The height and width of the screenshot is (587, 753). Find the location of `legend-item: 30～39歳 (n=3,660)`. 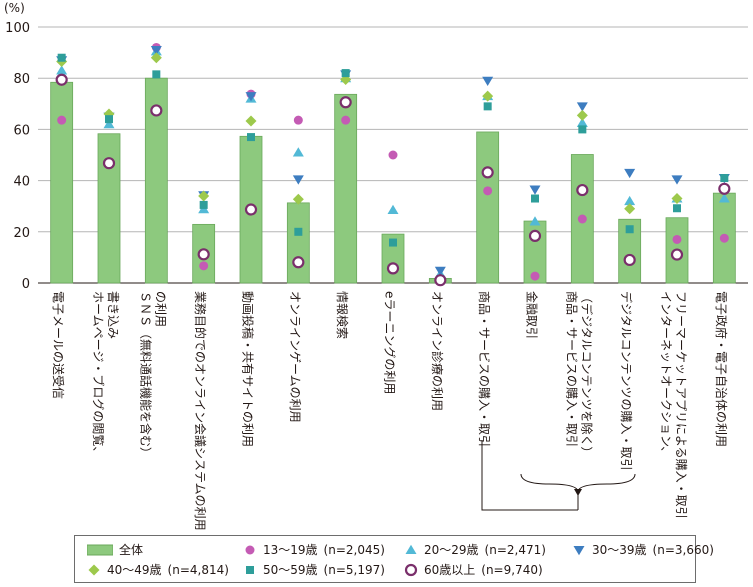

legend-item: 30～39歳 (n=3,660) is located at coordinates (643, 550).